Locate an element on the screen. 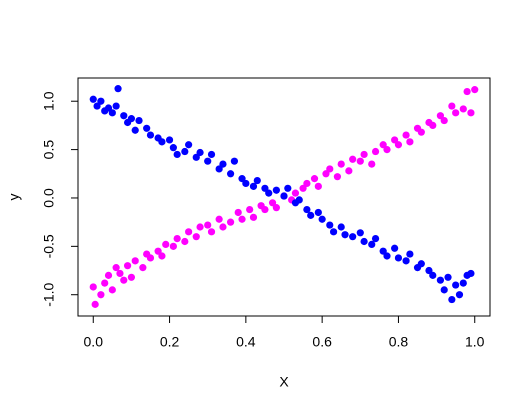  y-tick-label: 0.0 is located at coordinates (49, 198).